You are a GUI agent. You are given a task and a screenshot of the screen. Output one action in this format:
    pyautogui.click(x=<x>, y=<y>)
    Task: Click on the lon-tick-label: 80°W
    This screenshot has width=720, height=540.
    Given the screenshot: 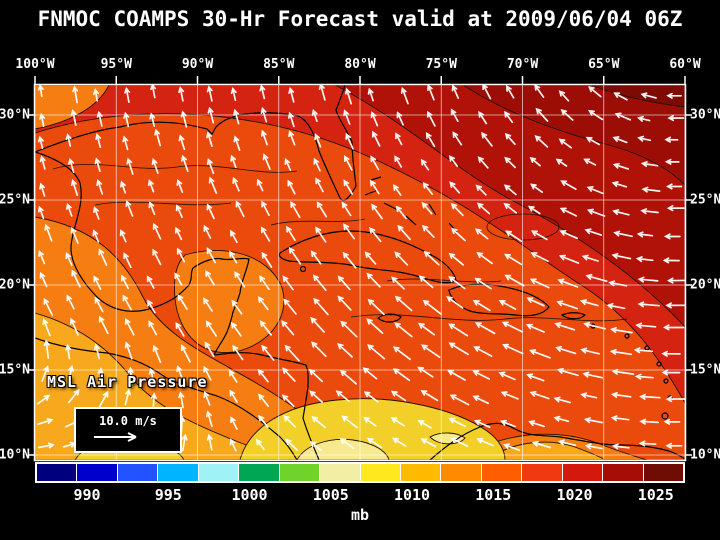 What is the action you would take?
    pyautogui.click(x=360, y=64)
    